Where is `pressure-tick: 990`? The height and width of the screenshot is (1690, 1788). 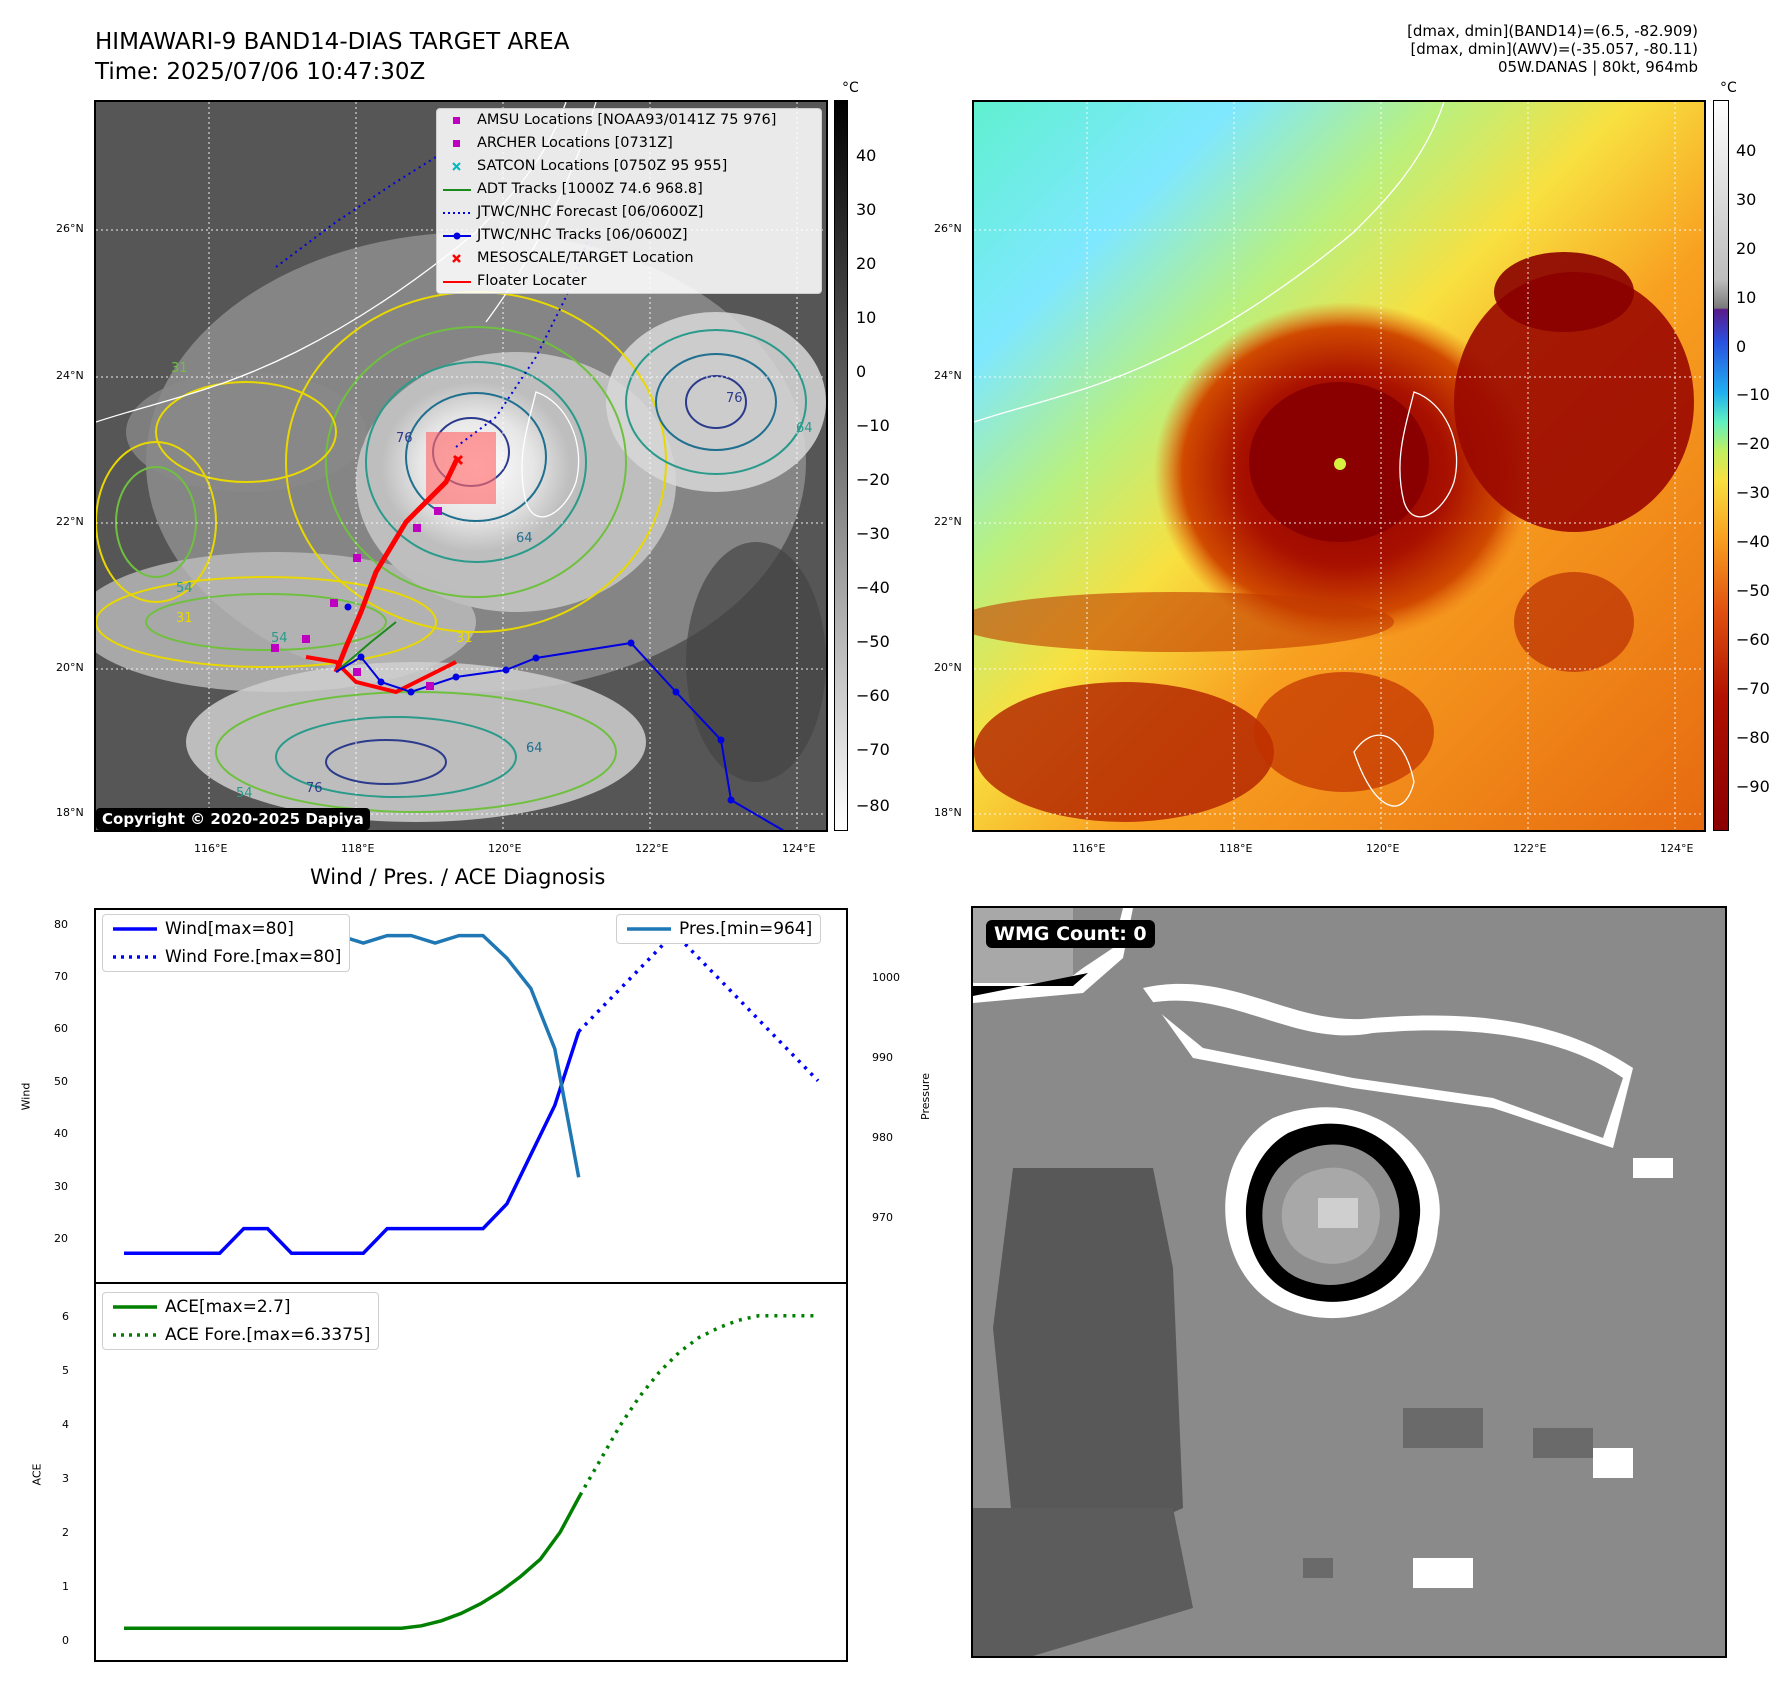 pressure-tick: 990 is located at coordinates (882, 1057).